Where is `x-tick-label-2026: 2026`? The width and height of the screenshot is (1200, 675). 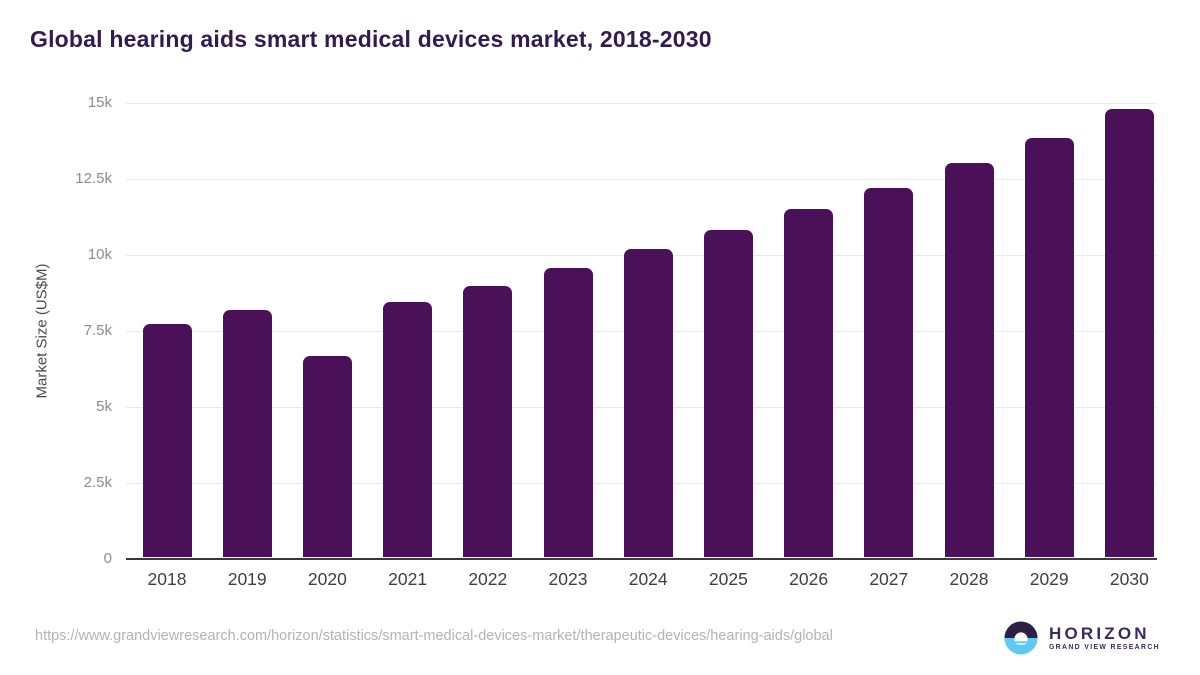 x-tick-label-2026: 2026 is located at coordinates (809, 579).